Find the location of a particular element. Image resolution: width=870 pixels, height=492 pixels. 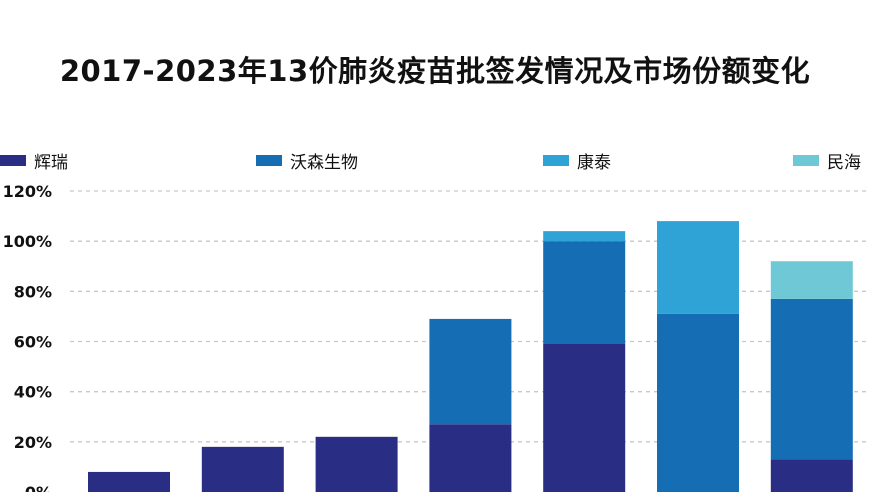

y-tick-label: 40% is located at coordinates (33, 392).